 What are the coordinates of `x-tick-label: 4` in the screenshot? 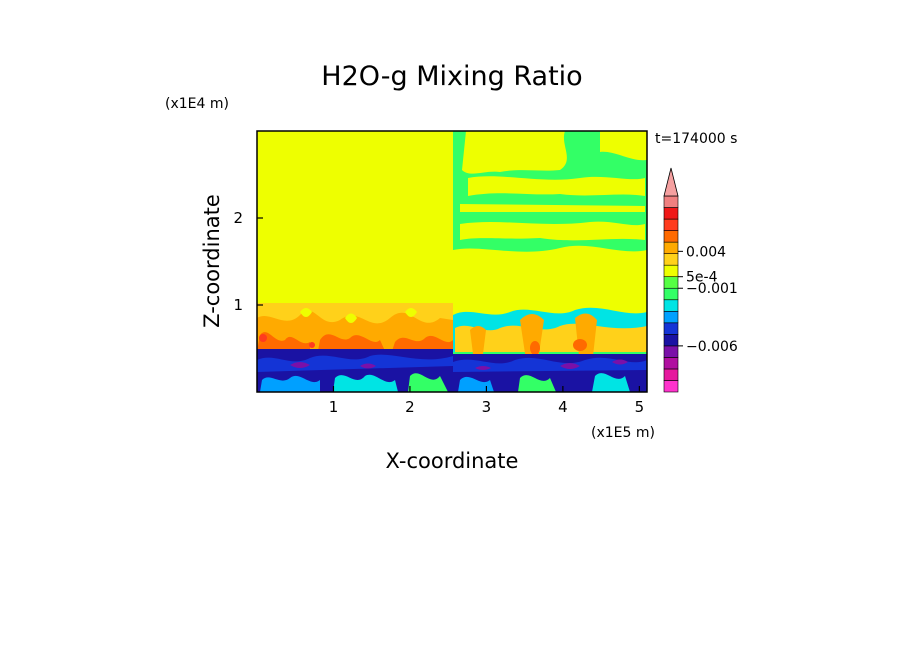 It's located at (563, 407).